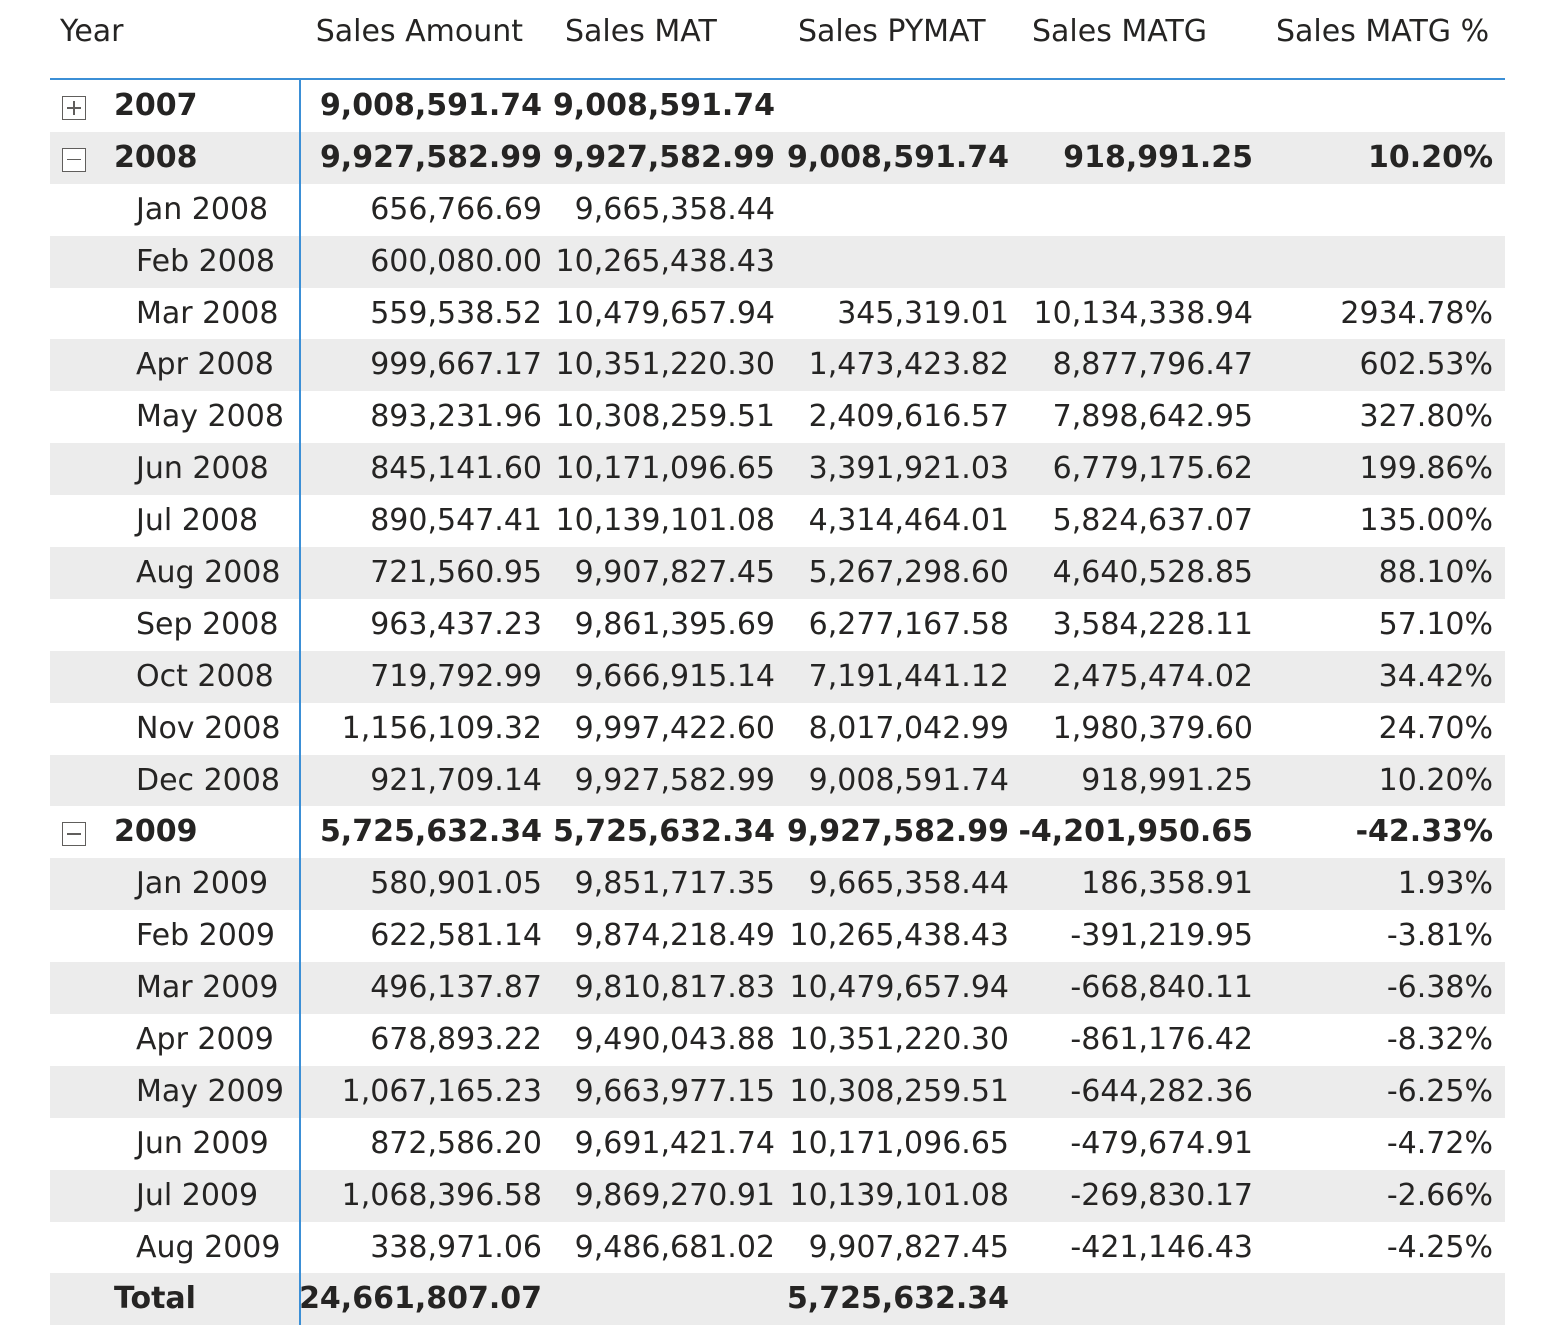  What do you see at coordinates (1152, 676) in the screenshot?
I see `cell-sales-matg: 2,475,474.02` at bounding box center [1152, 676].